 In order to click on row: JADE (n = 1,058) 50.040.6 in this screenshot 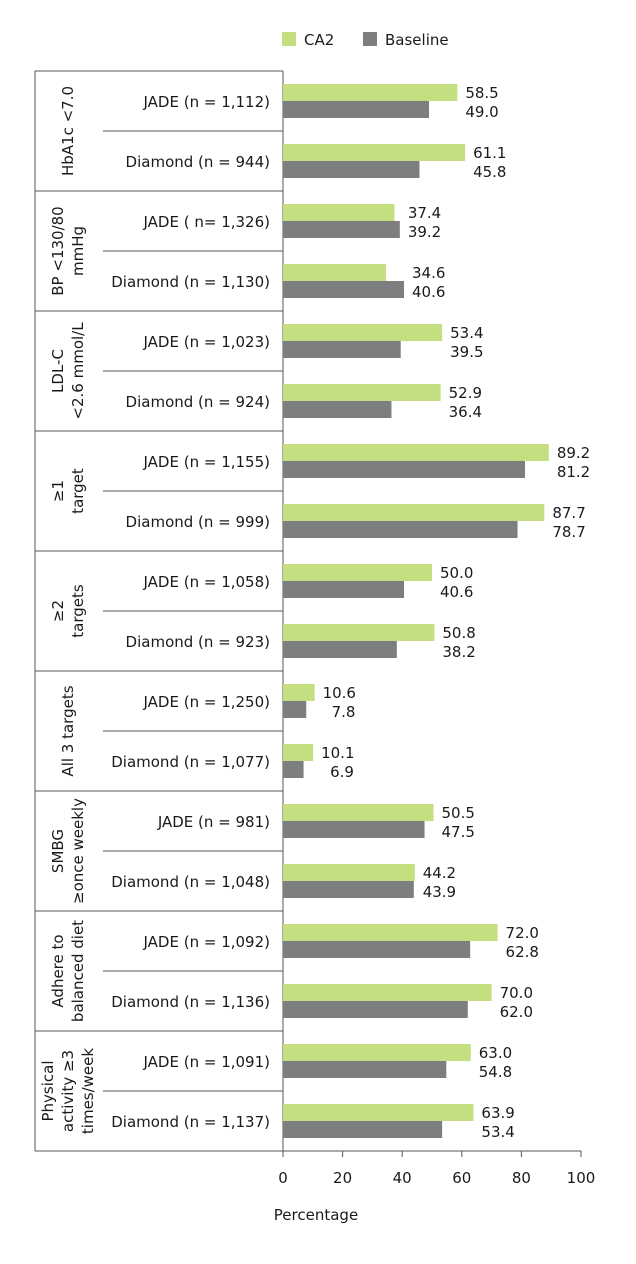, I will do `click(308, 582)`.